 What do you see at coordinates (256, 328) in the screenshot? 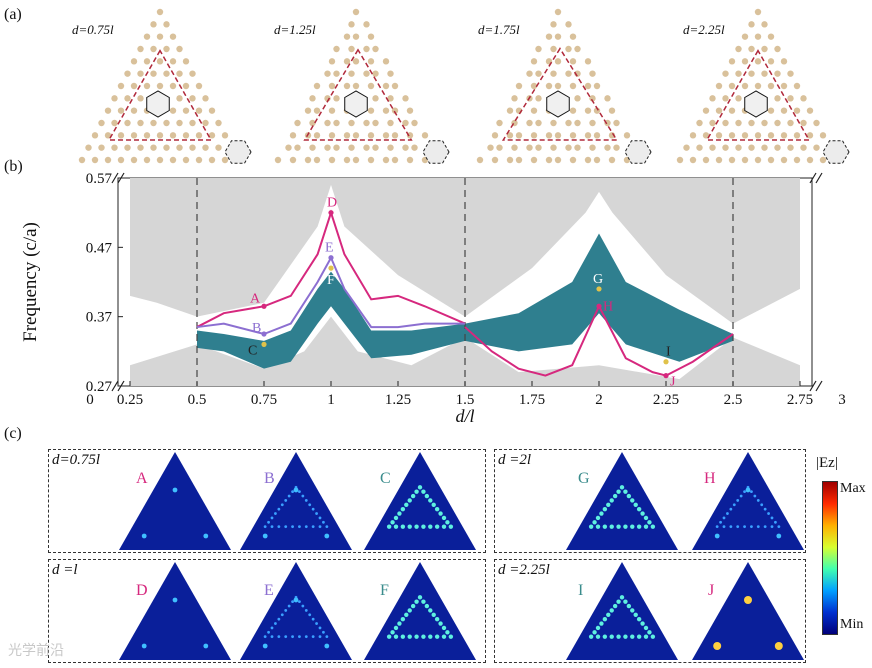
I see `point-label-b: B` at bounding box center [256, 328].